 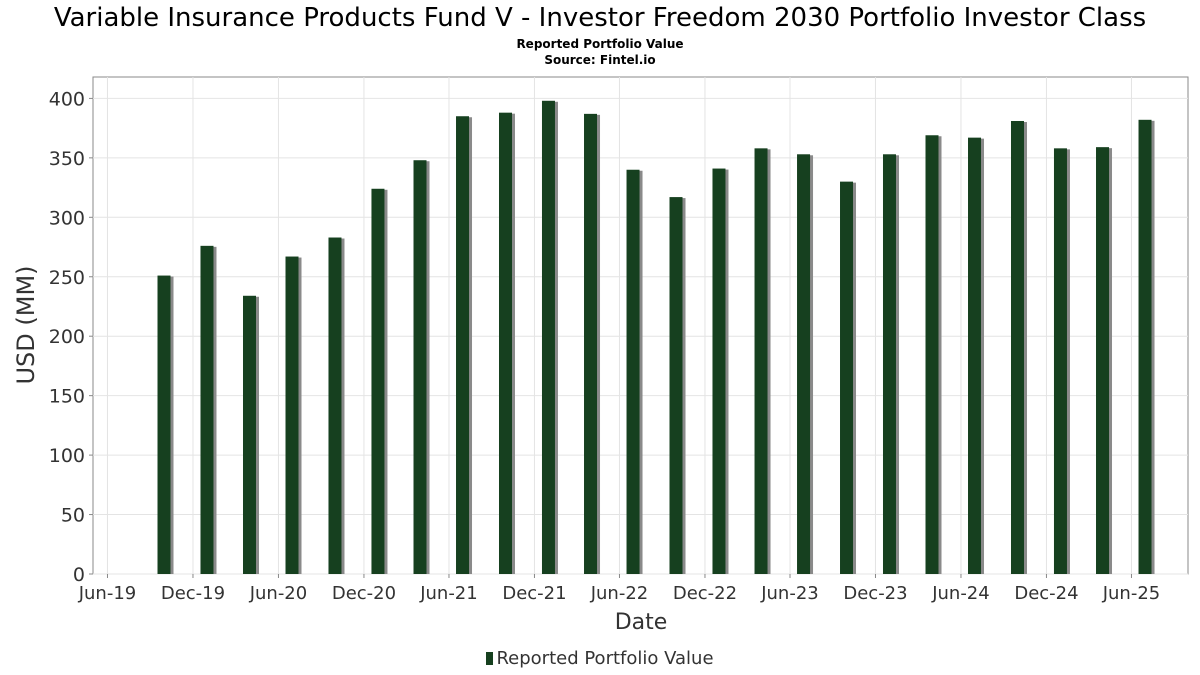 I want to click on x-tick-label: Dec-24, so click(x=1046, y=593).